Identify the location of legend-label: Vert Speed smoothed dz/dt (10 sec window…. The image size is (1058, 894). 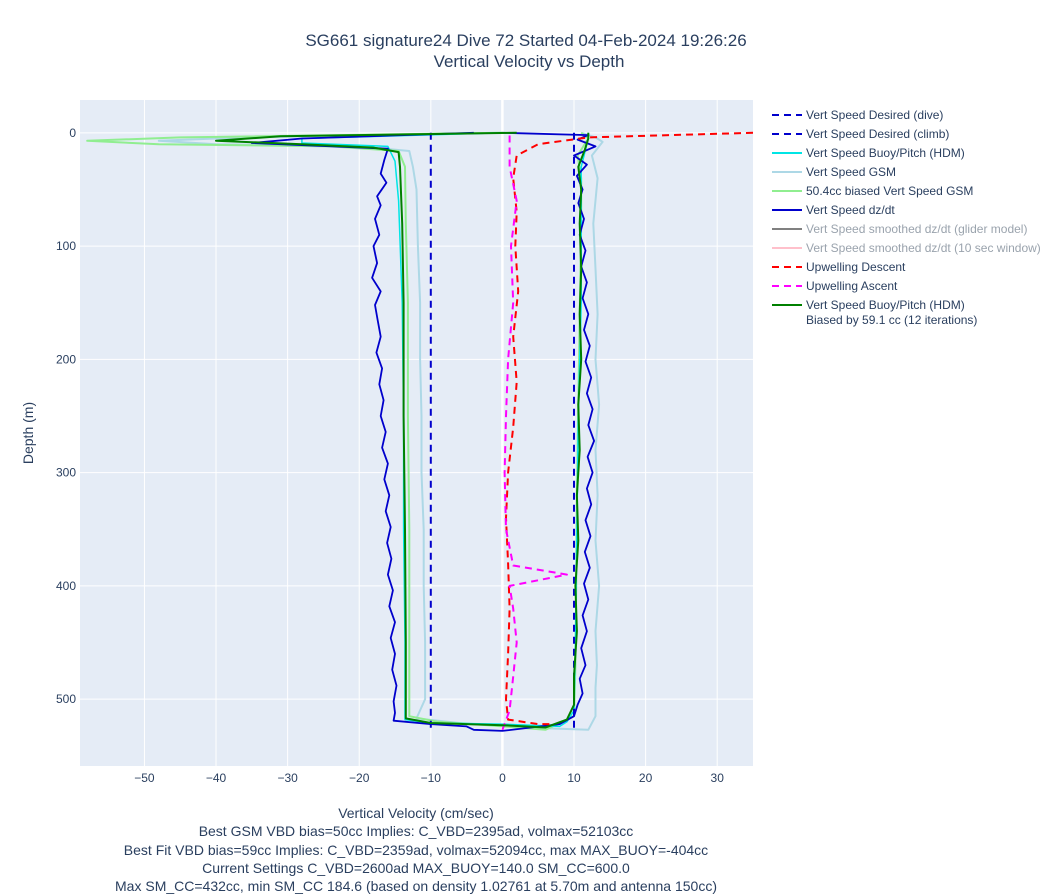
(923, 248).